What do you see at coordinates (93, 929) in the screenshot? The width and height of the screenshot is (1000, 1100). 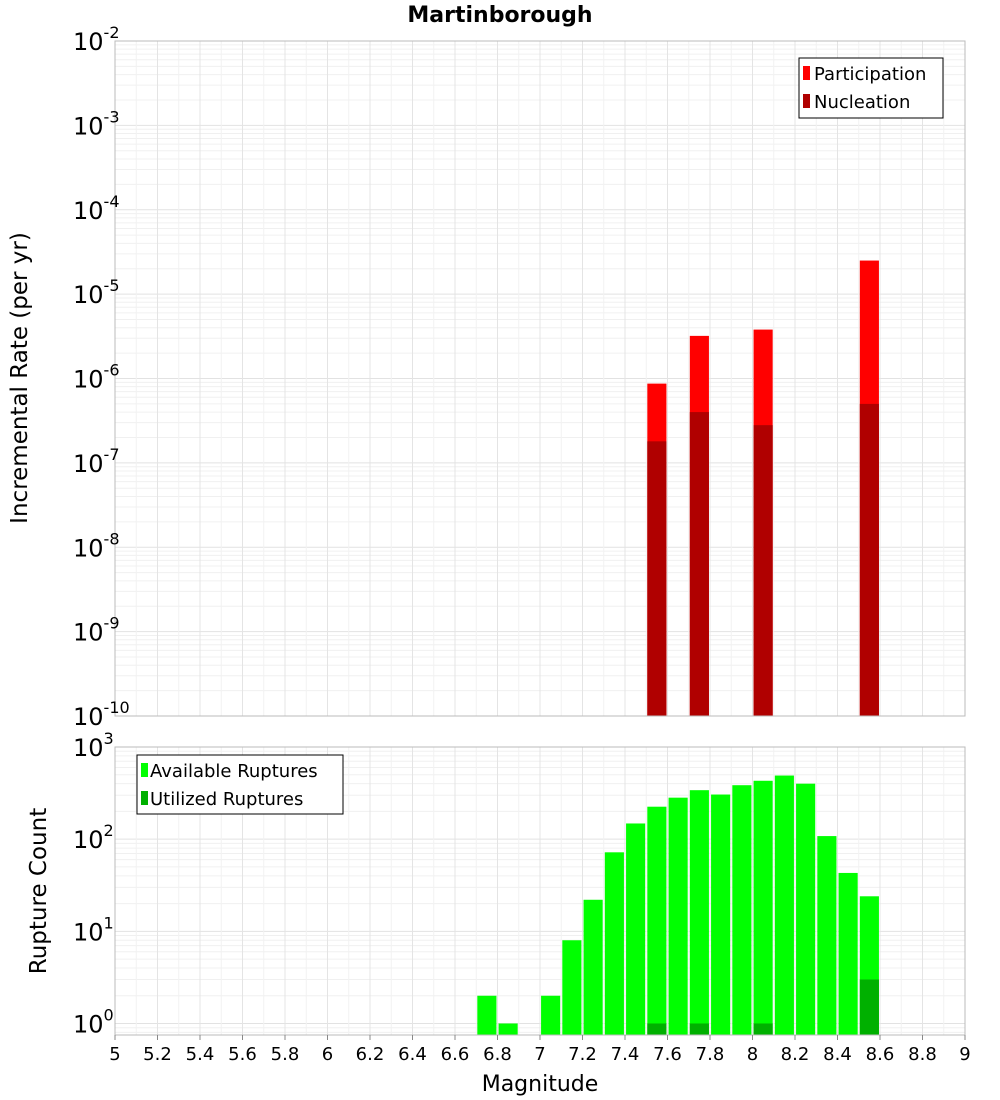 I see `y-tick-label: 10¹` at bounding box center [93, 929].